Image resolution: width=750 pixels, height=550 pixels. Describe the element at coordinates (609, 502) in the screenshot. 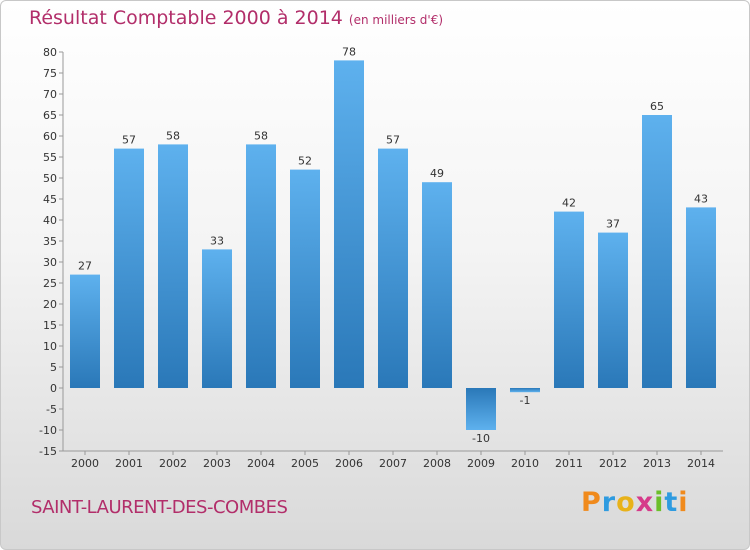

I see `logo-letter: r` at that location.